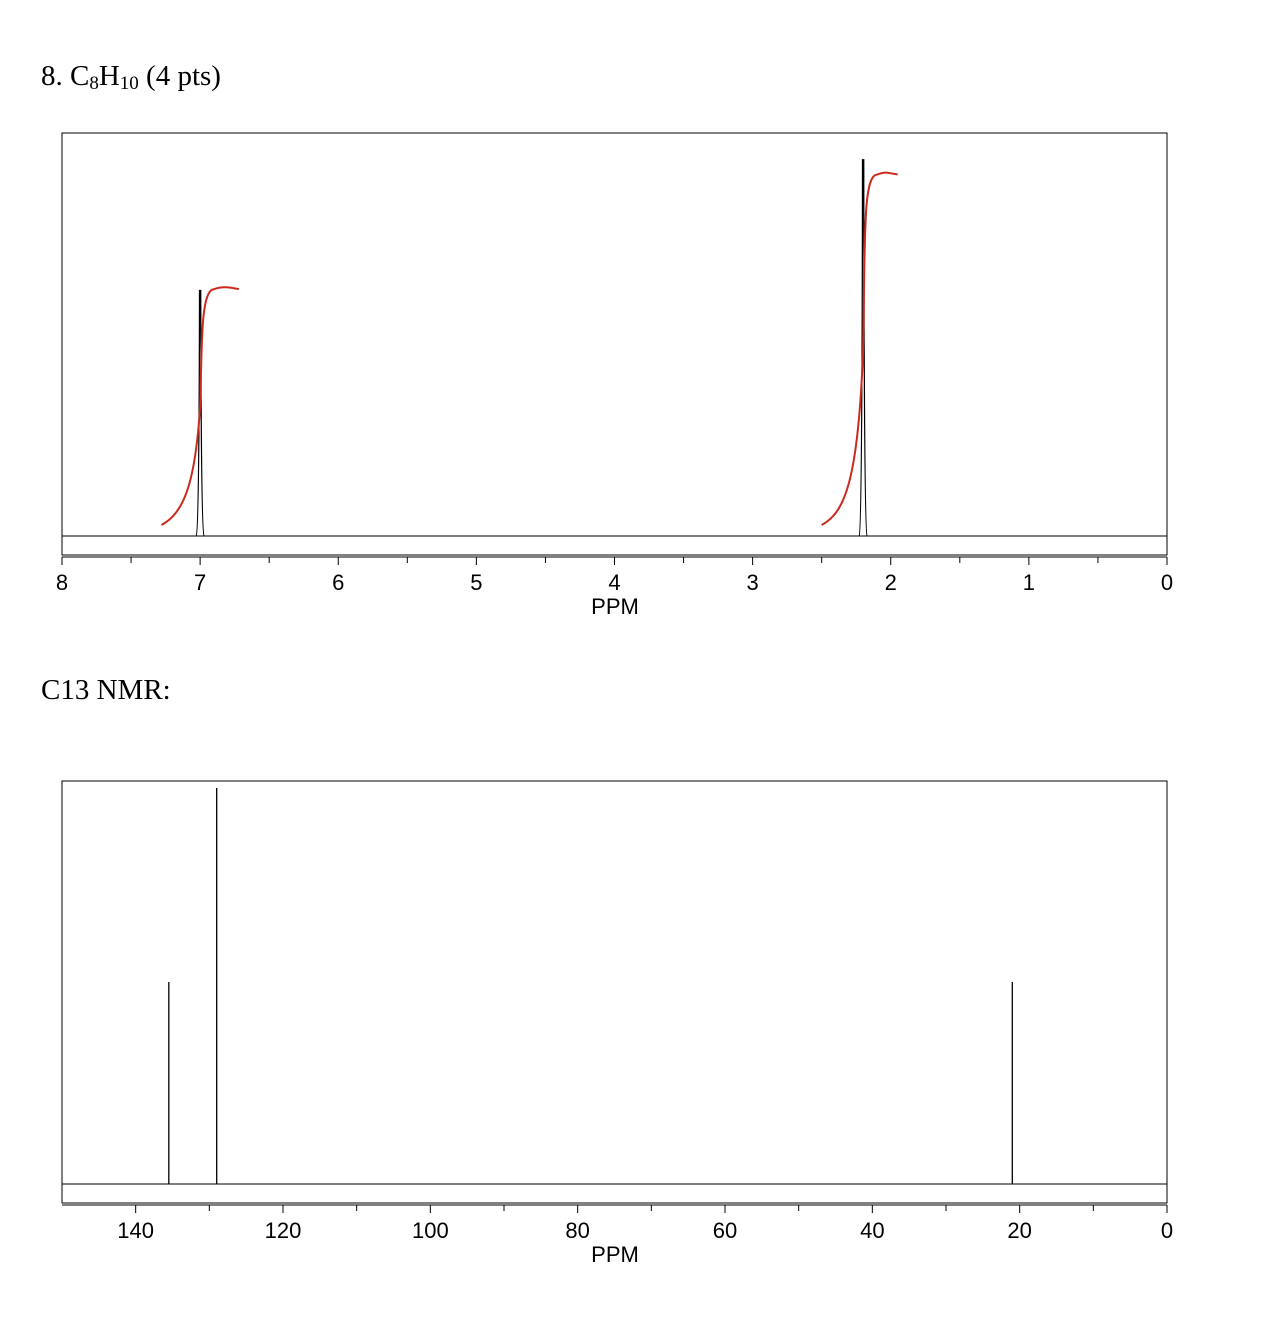  What do you see at coordinates (891, 582) in the screenshot?
I see `h1-tick-label: 2` at bounding box center [891, 582].